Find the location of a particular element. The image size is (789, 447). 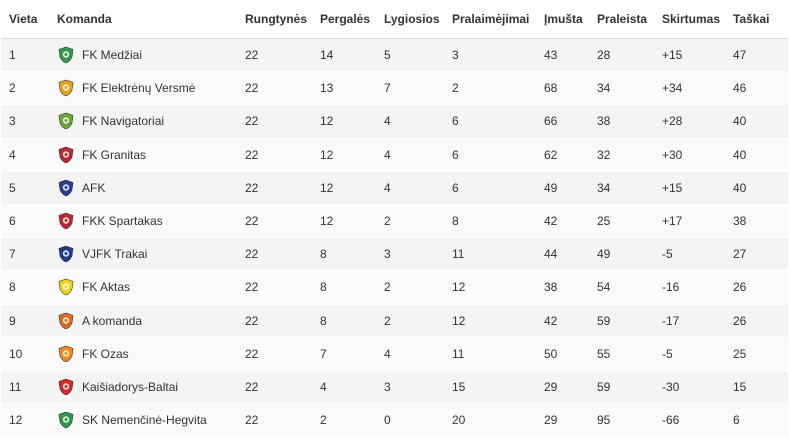

lost-cell: 6 is located at coordinates (490, 188).